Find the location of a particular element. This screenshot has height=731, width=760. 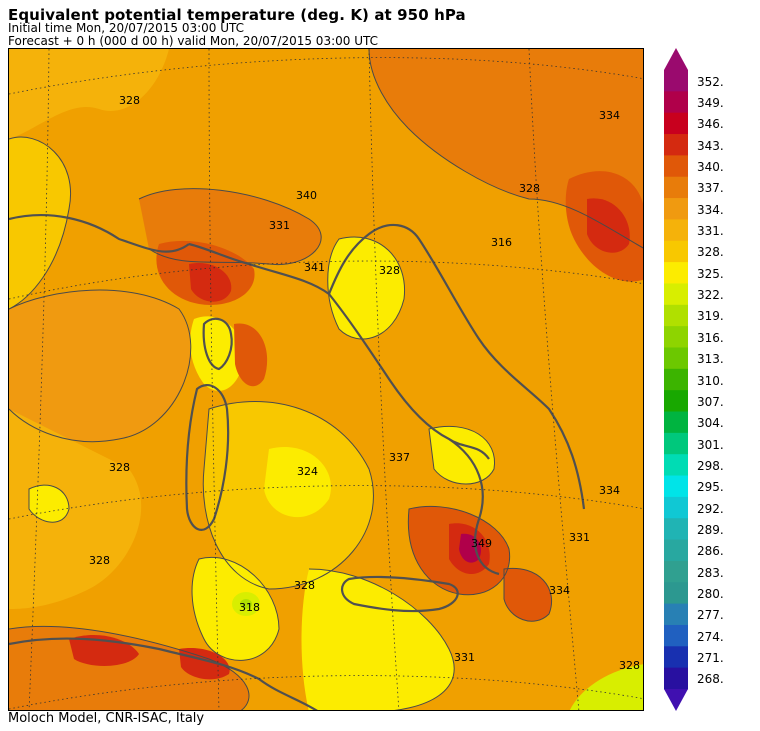

colorbar-level-label: 313. is located at coordinates (710, 359).